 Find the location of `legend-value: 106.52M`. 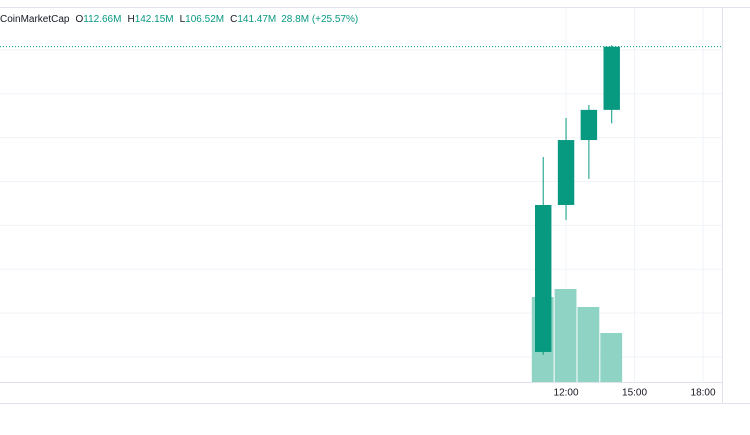

legend-value: 106.52M is located at coordinates (204, 19).